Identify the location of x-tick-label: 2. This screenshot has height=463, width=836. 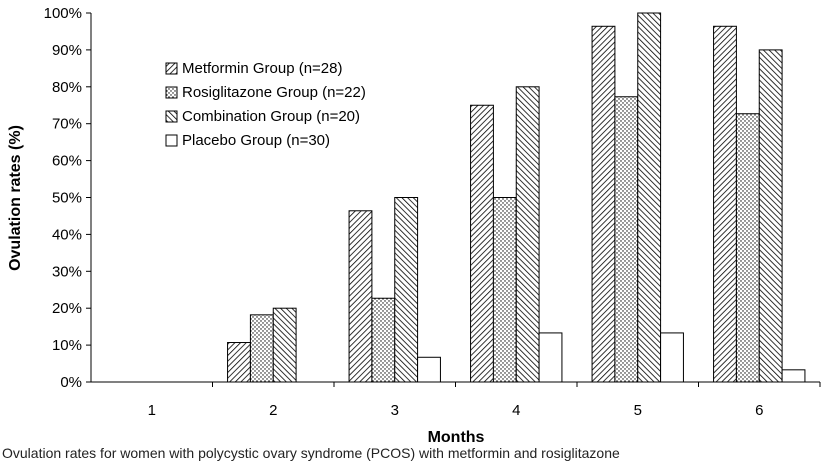
(273, 410).